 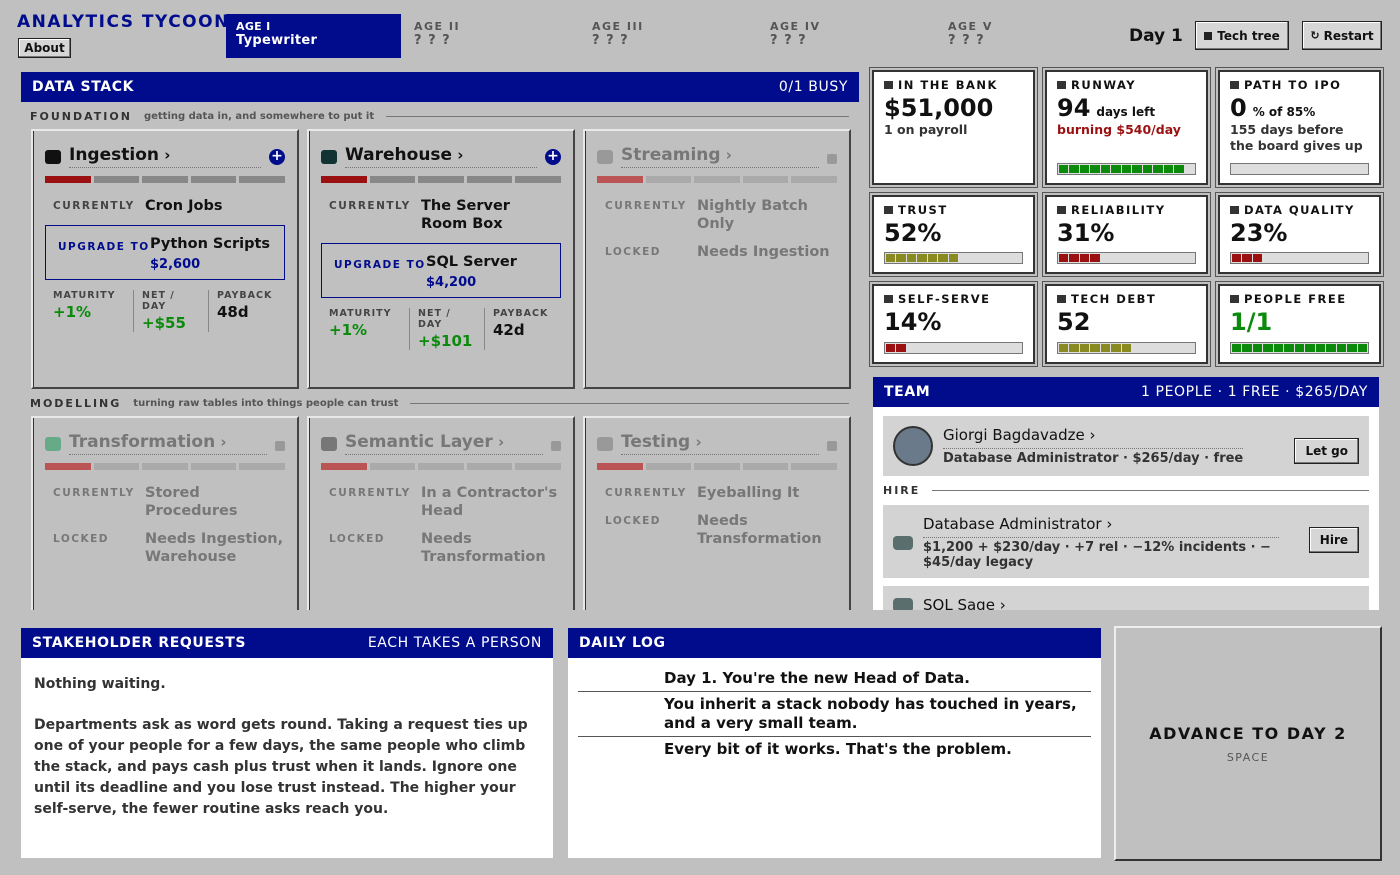 I want to click on age-tab: AGE III? ? ?, so click(x=669, y=36).